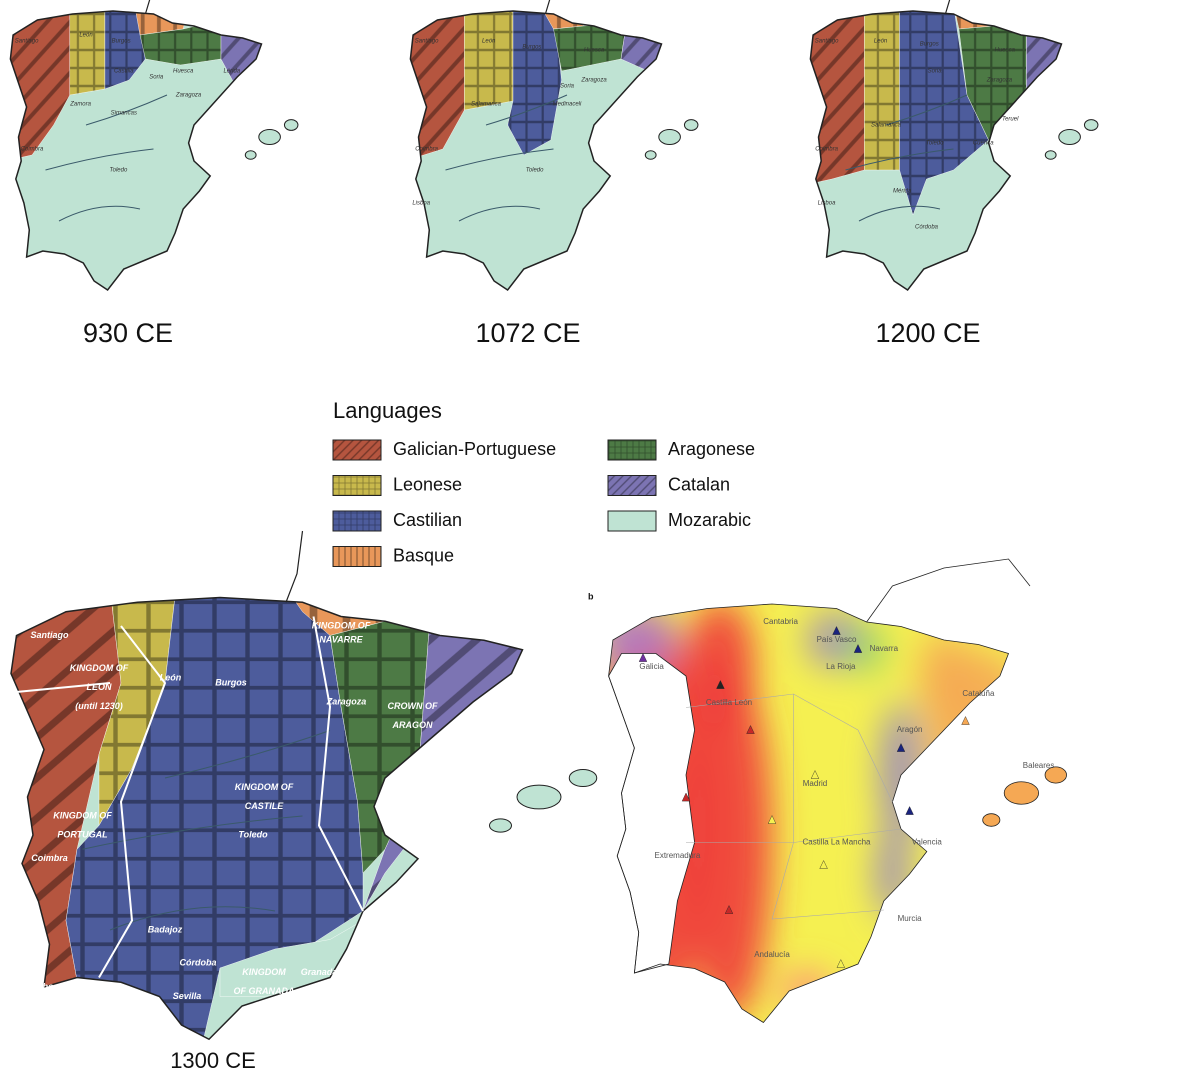 The width and height of the screenshot is (1200, 1080). I want to click on panel-tag: b, so click(591, 596).